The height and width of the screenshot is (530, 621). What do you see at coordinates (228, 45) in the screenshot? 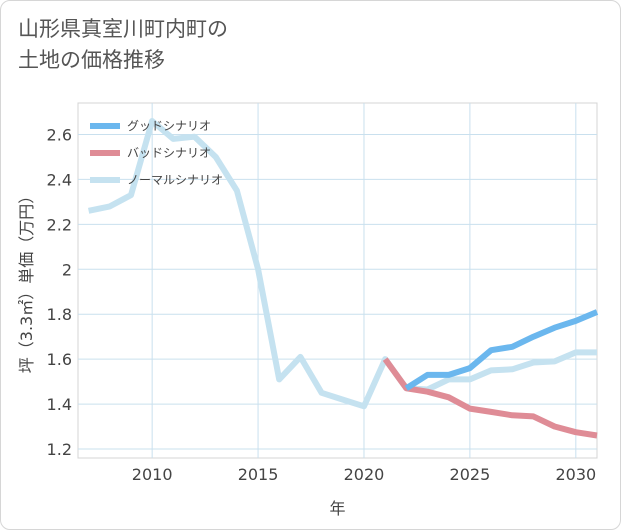
I see `chart-title: 山形県真室川町内町の 土地の価格推移` at bounding box center [228, 45].